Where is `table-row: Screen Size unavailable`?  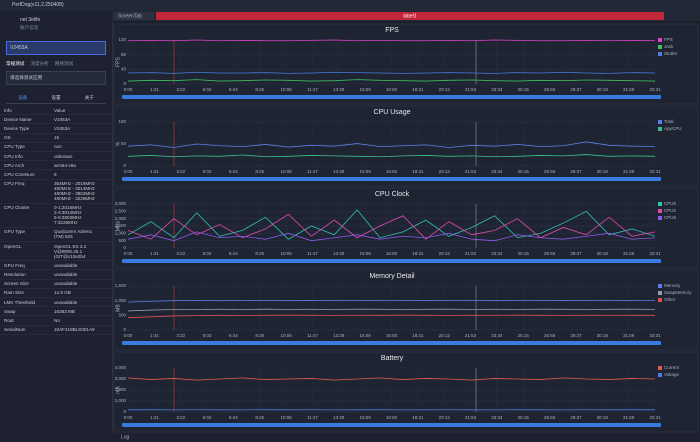 table-row: Screen Size unavailable is located at coordinates (56, 284).